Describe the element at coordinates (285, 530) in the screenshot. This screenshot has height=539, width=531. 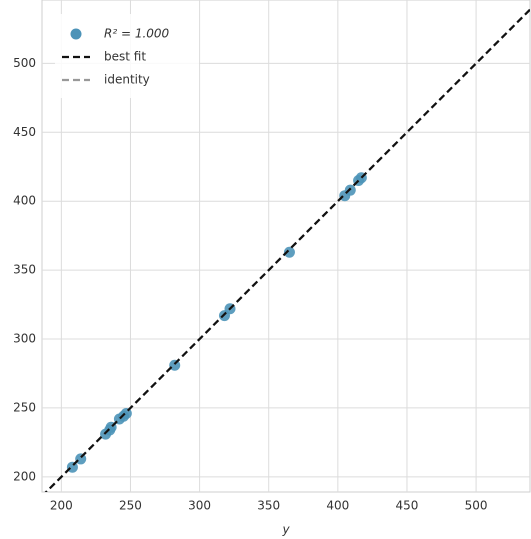
I see `x-axis-label: y` at that location.